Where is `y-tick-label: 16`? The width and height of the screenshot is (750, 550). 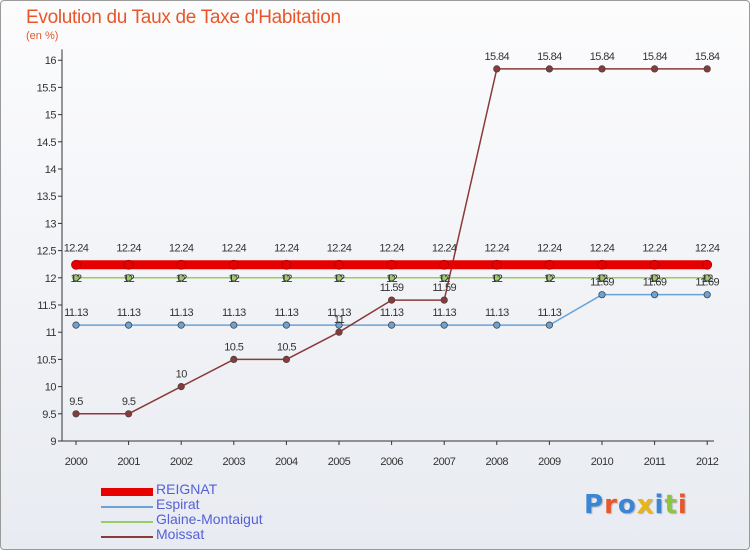 y-tick-label: 16 is located at coordinates (51, 61).